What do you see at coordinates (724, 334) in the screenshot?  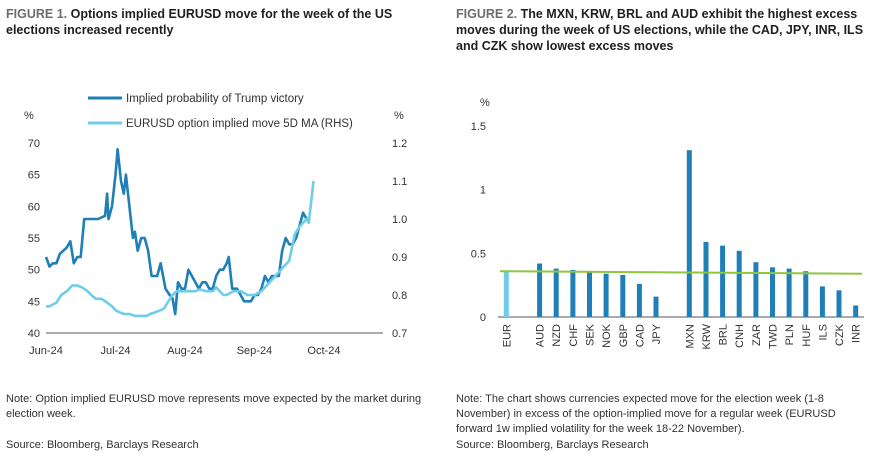 I see `x-tick-label-brl: BRL` at bounding box center [724, 334].